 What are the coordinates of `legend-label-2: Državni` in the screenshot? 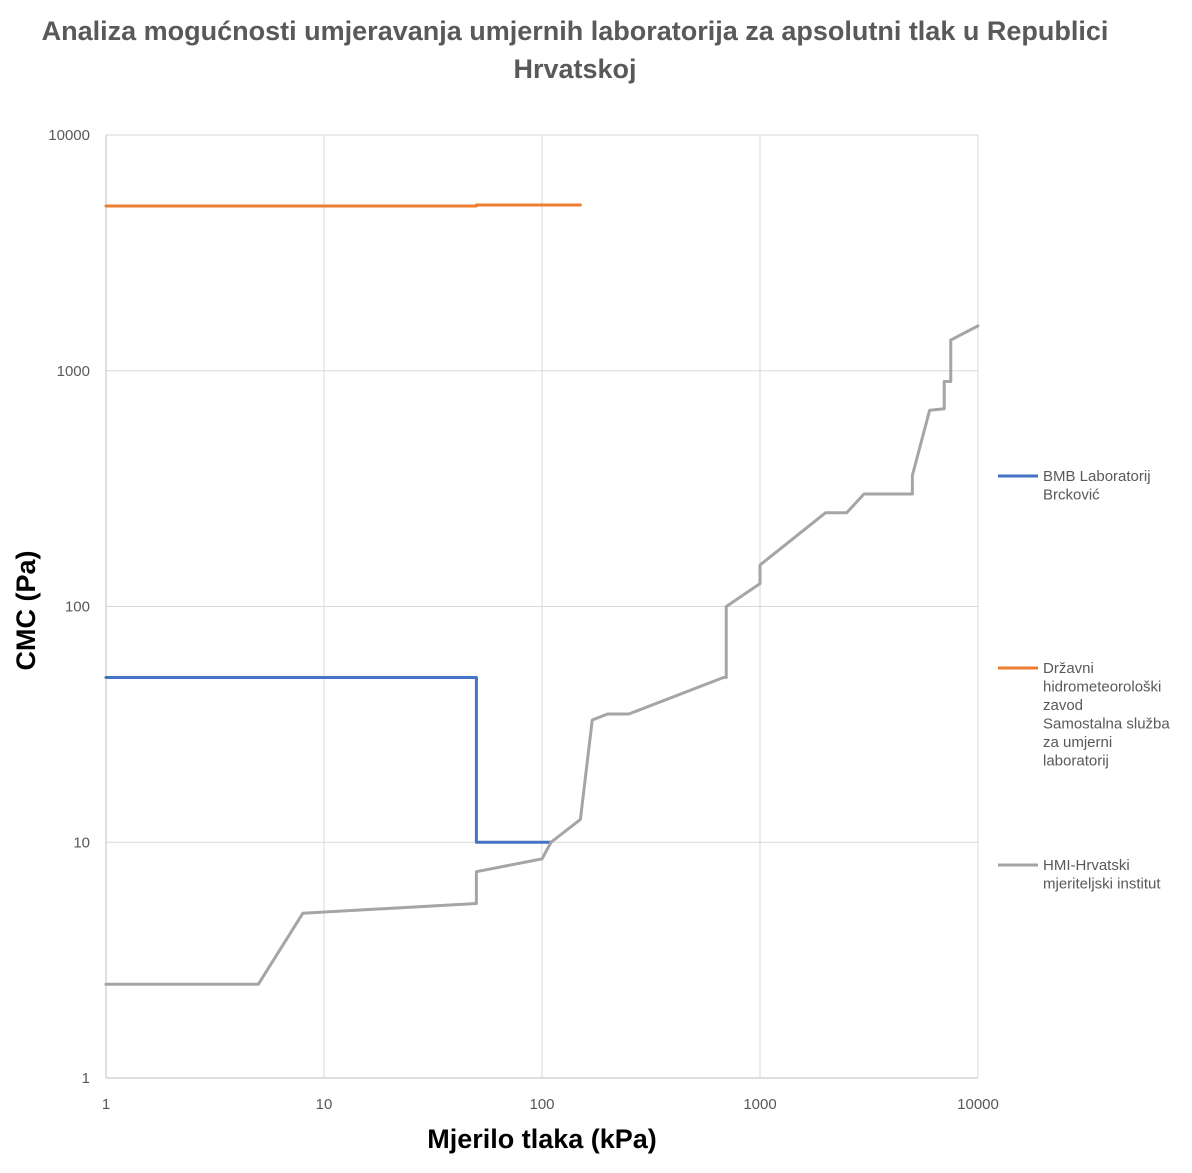 It's located at (1068, 668).